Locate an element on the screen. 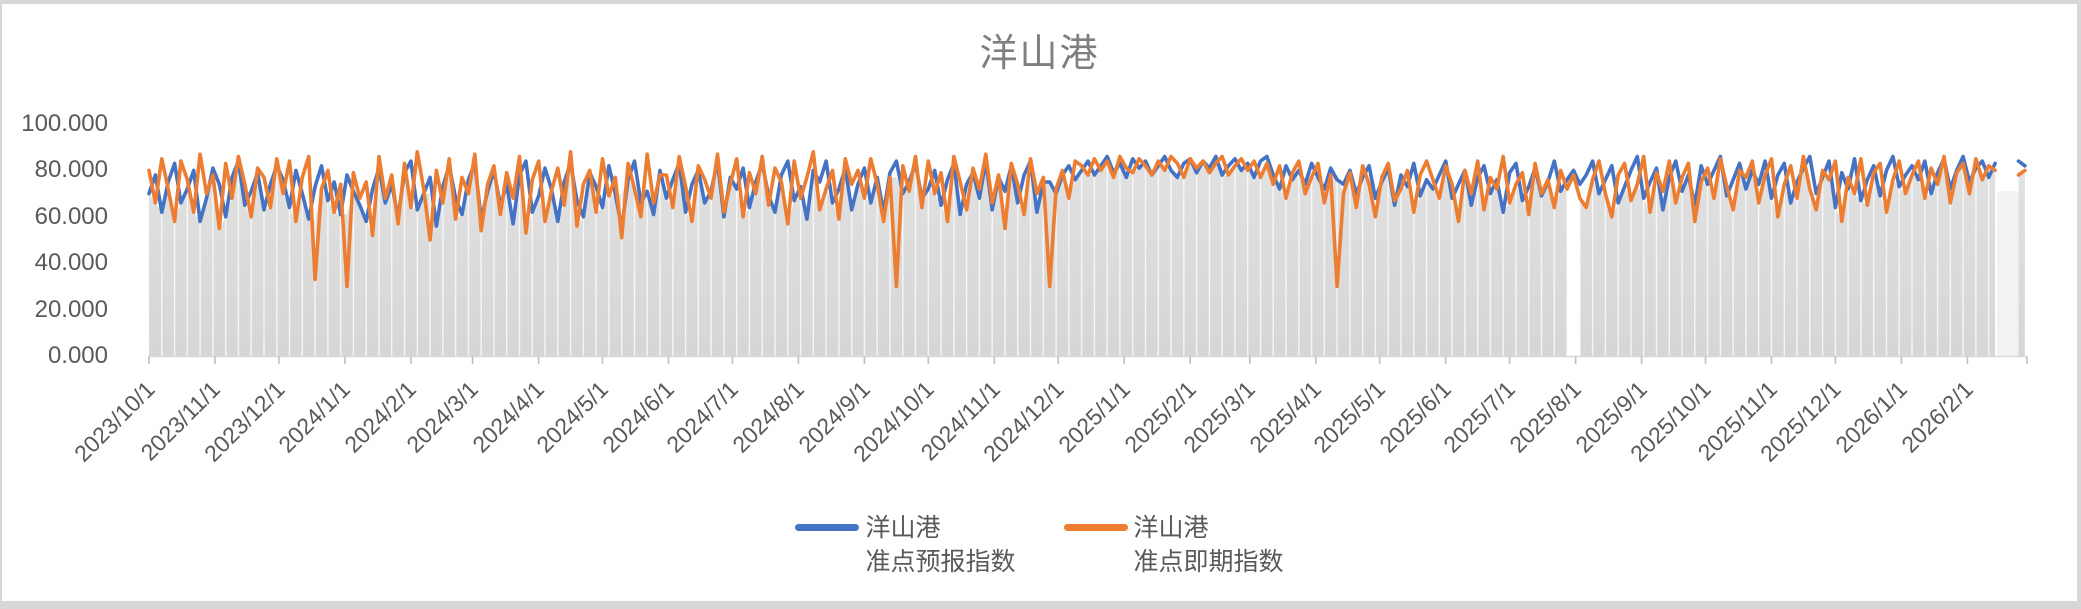 The image size is (2081, 609). chart-title: 洋山港 is located at coordinates (1039, 54).